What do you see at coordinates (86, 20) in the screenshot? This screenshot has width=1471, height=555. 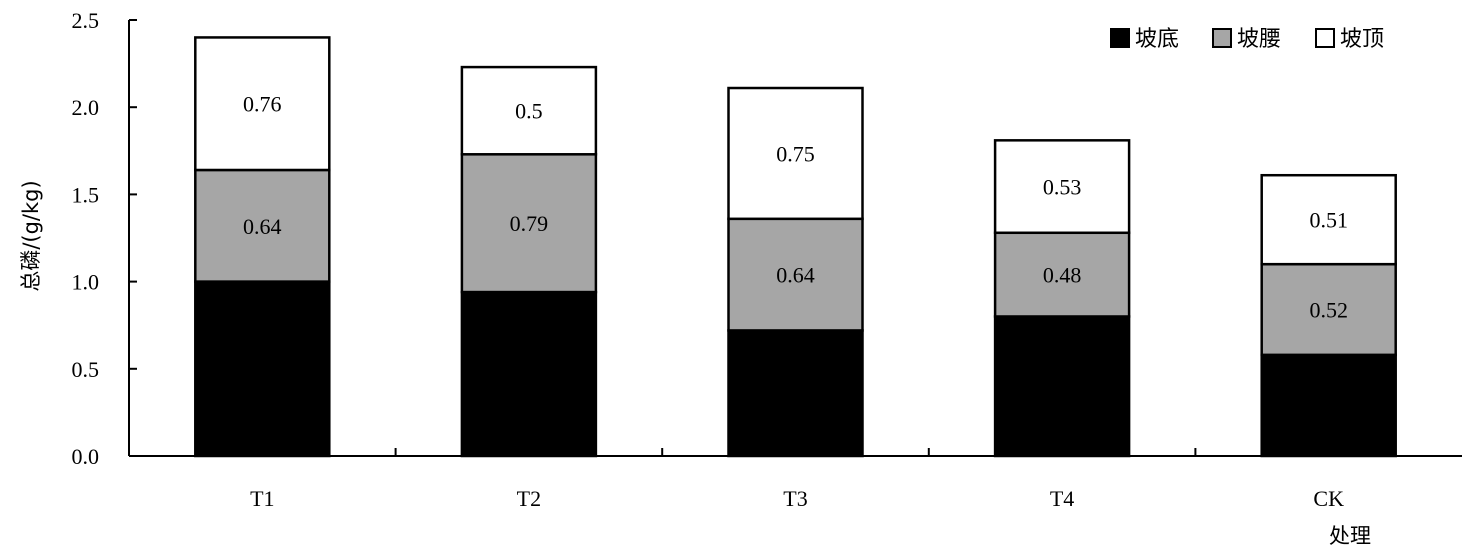 I see `y-tick-label: 2.5` at bounding box center [86, 20].